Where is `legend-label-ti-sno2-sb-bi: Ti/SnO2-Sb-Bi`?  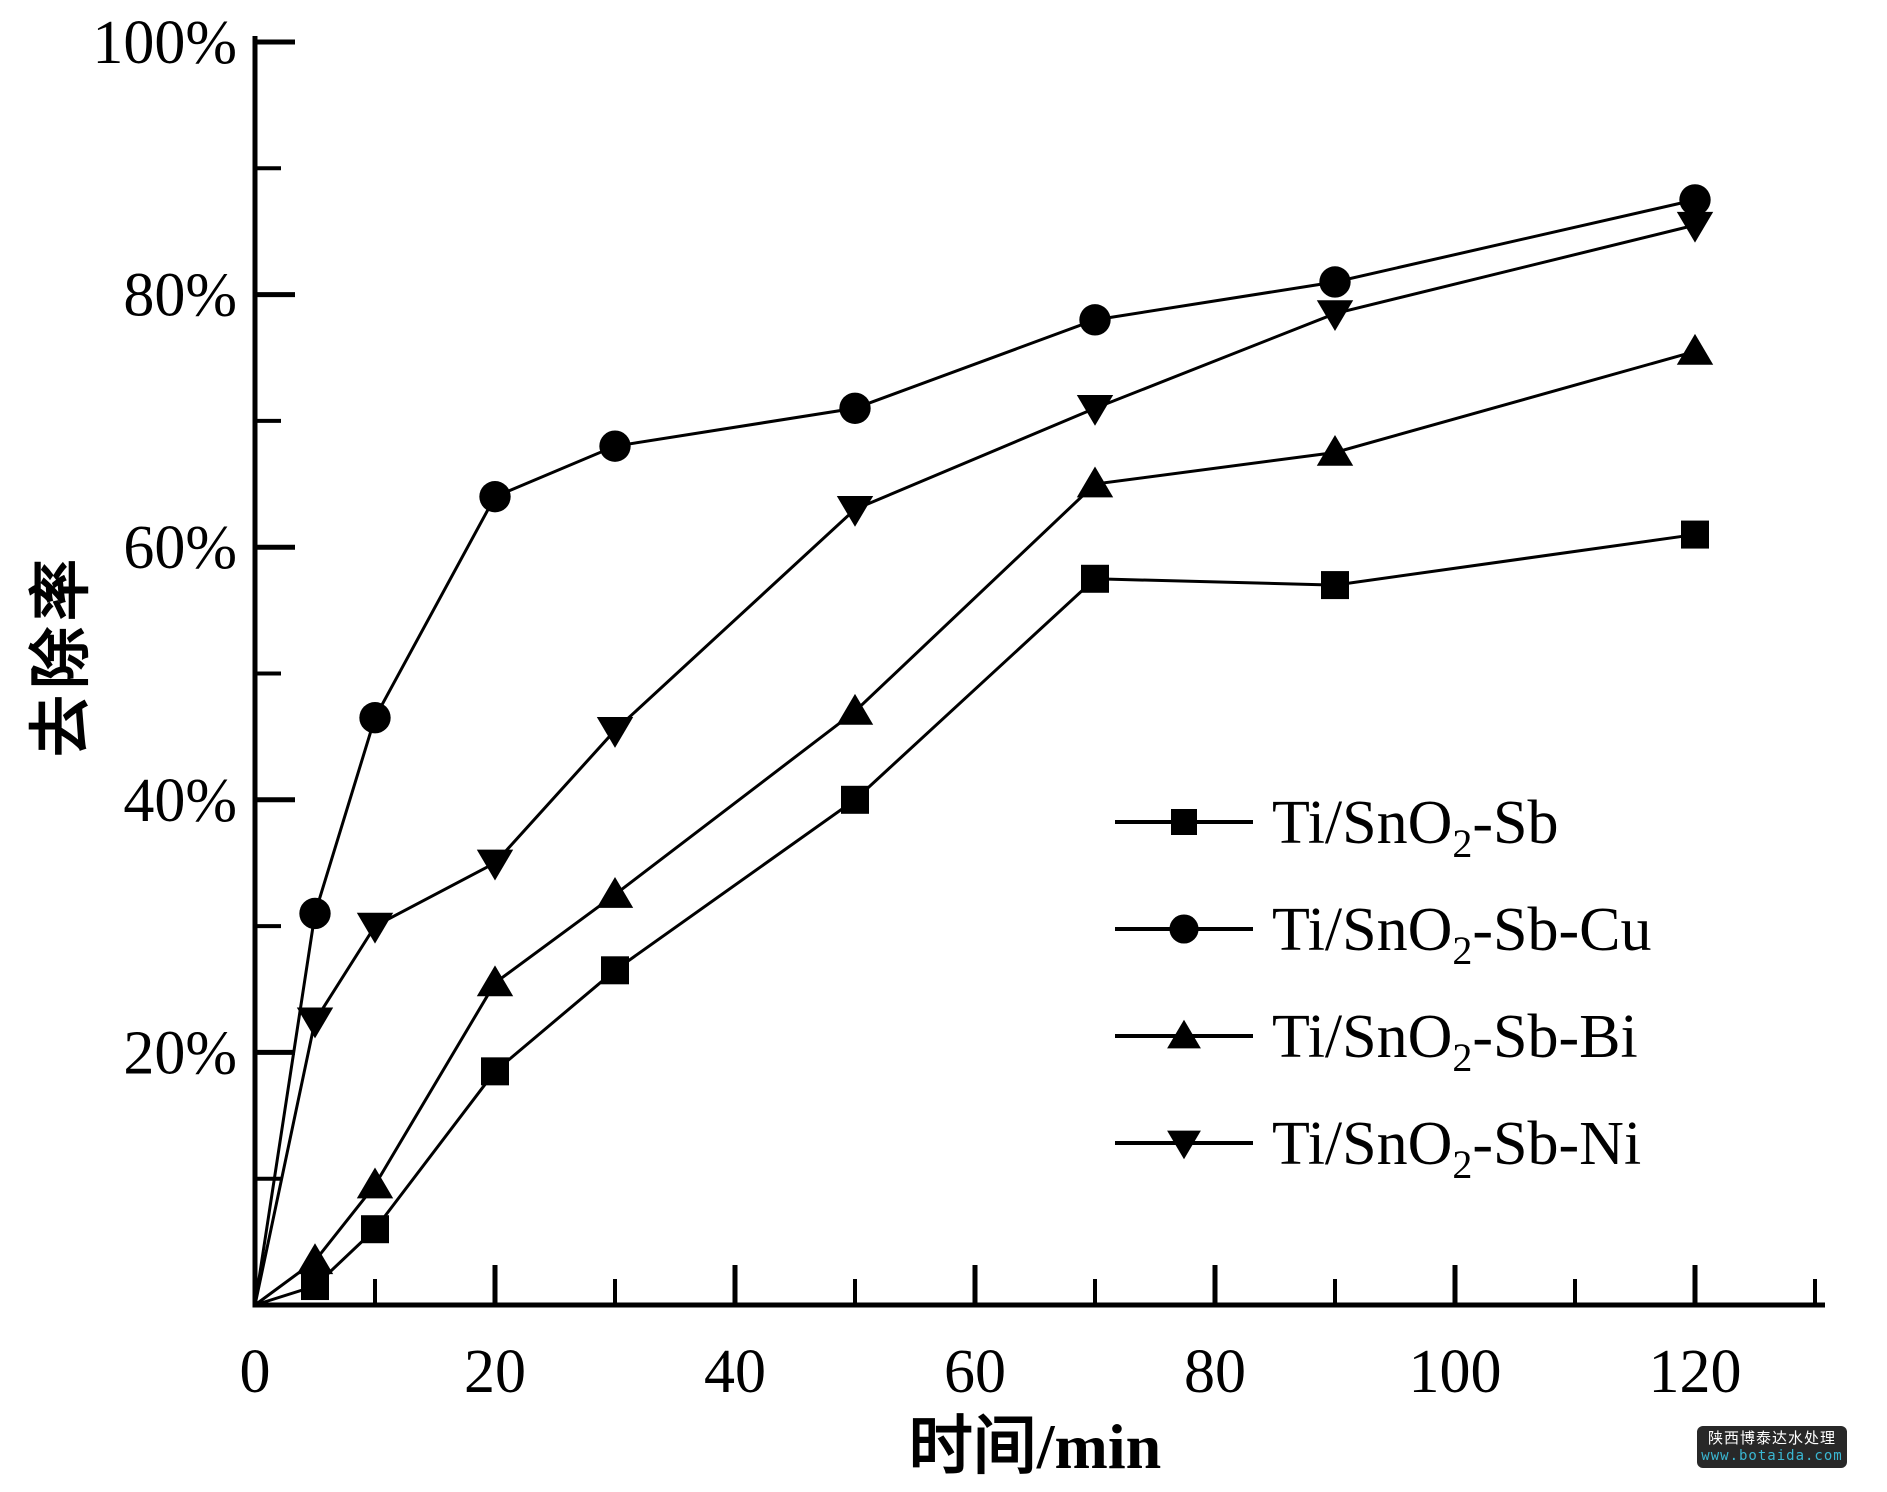 legend-label-ti-sno2-sb-bi: Ti/SnO2-Sb-Bi is located at coordinates (1455, 1041).